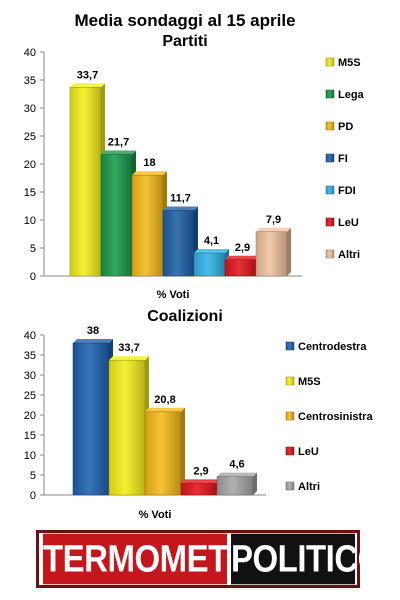 The image size is (400, 600). Describe the element at coordinates (93, 331) in the screenshot. I see `bar-value-label: 38` at that location.